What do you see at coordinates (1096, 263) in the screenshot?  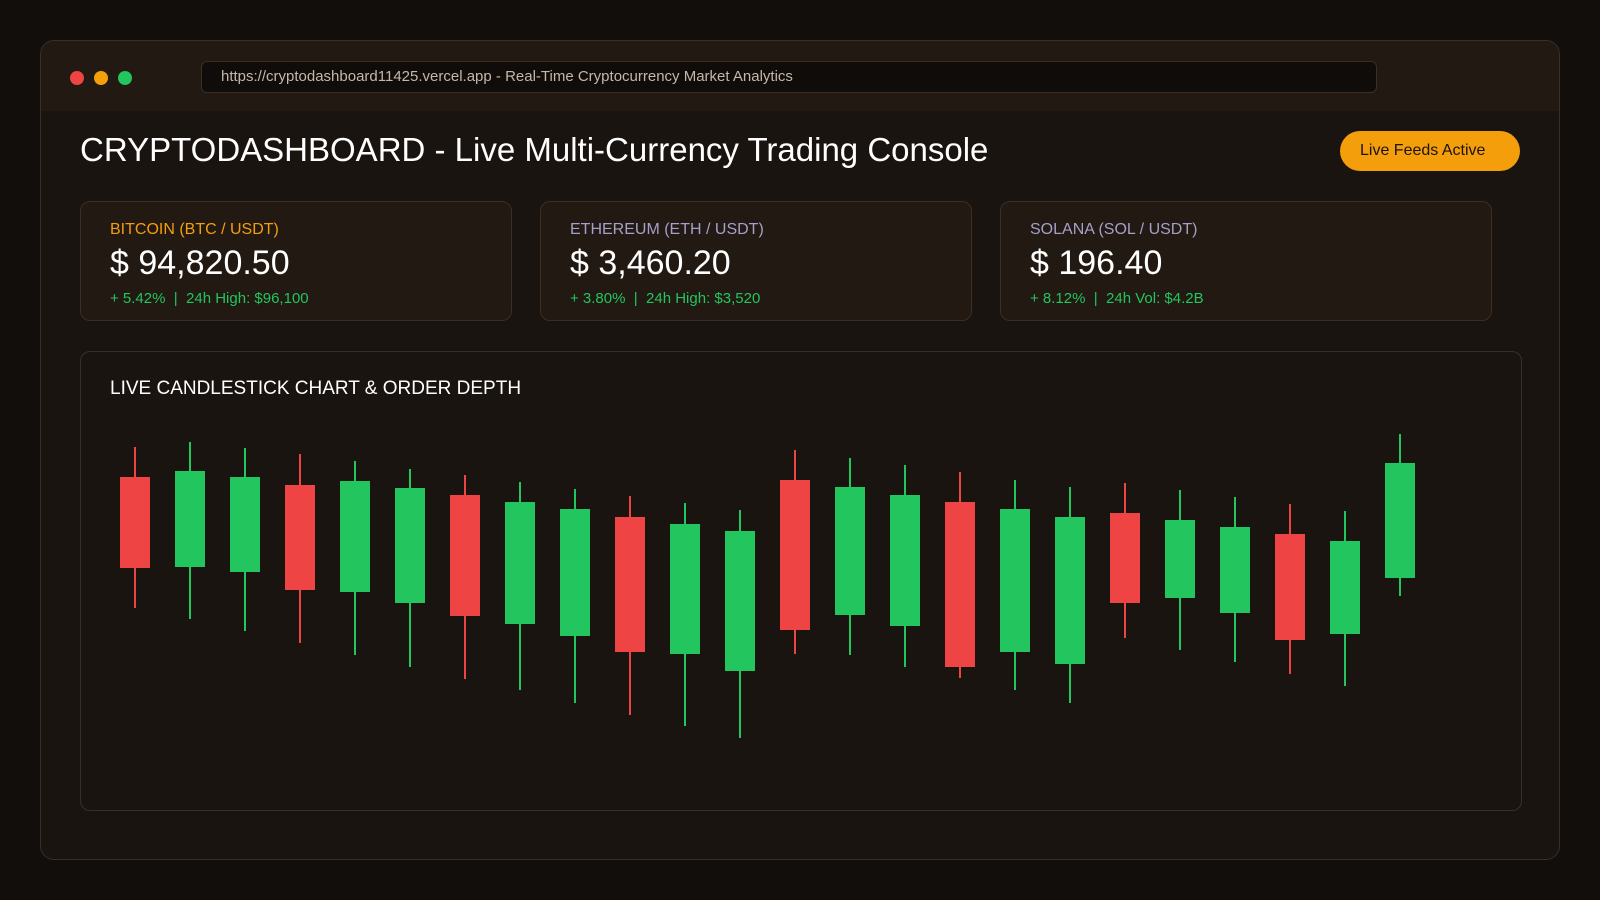 I see `ticker-price: $ 196.40` at bounding box center [1096, 263].